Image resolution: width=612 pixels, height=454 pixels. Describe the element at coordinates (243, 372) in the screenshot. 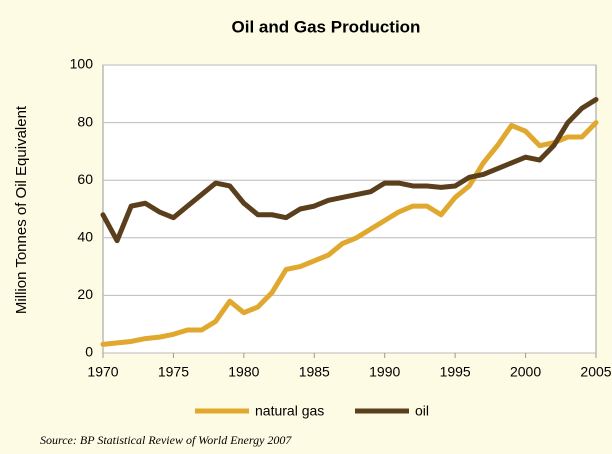

I see `x-tick-label: 1980` at that location.